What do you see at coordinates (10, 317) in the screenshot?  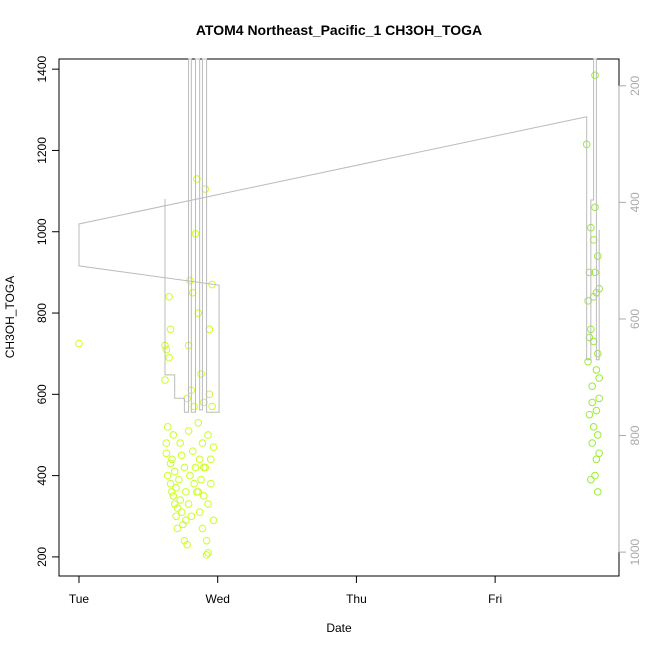 I see `y-axis-label: CH3OH_TOGA` at bounding box center [10, 317].